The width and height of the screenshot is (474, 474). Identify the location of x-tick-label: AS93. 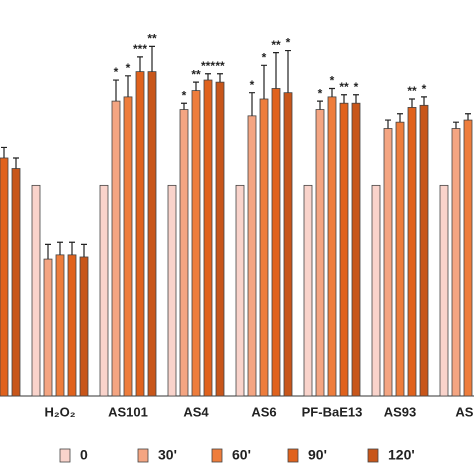
(400, 411).